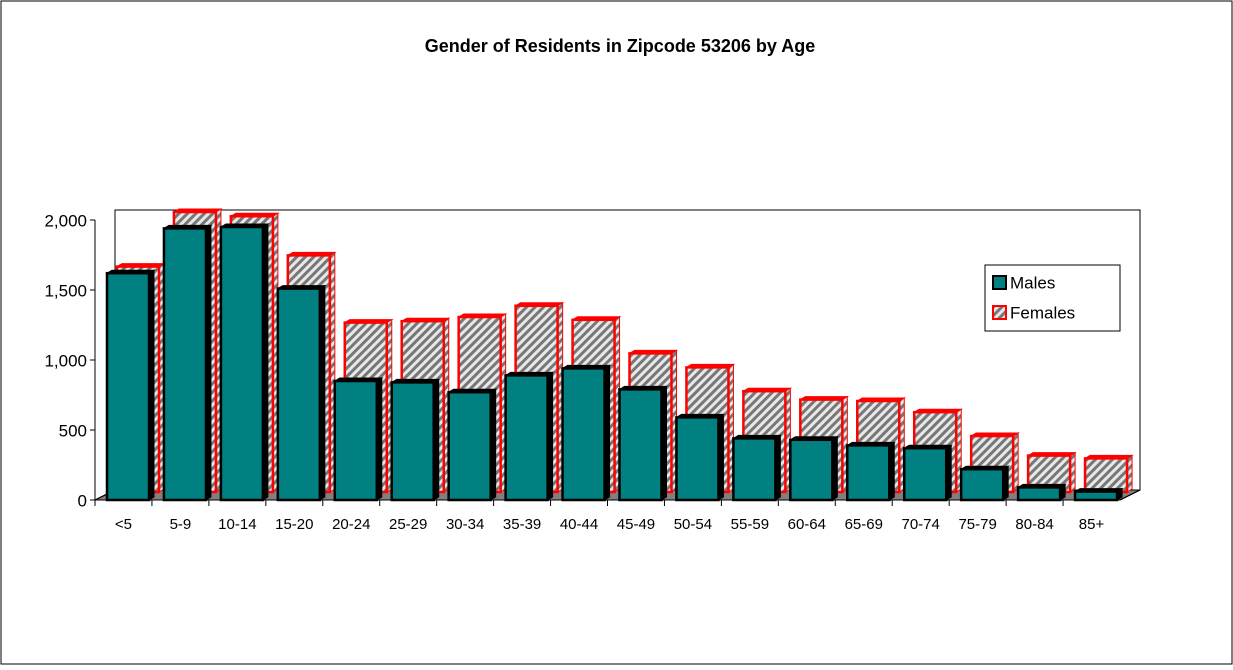 This screenshot has height=670, width=1233. What do you see at coordinates (1032, 282) in the screenshot?
I see `legend-label: Males` at bounding box center [1032, 282].